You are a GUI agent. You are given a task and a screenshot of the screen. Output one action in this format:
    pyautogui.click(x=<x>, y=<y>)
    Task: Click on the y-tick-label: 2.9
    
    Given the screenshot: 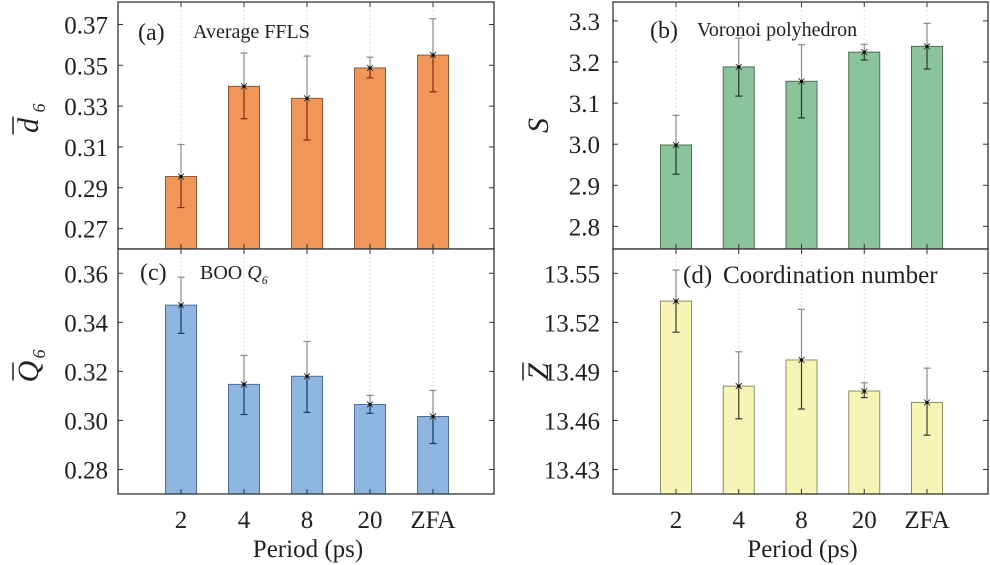 What is the action you would take?
    pyautogui.click(x=584, y=186)
    